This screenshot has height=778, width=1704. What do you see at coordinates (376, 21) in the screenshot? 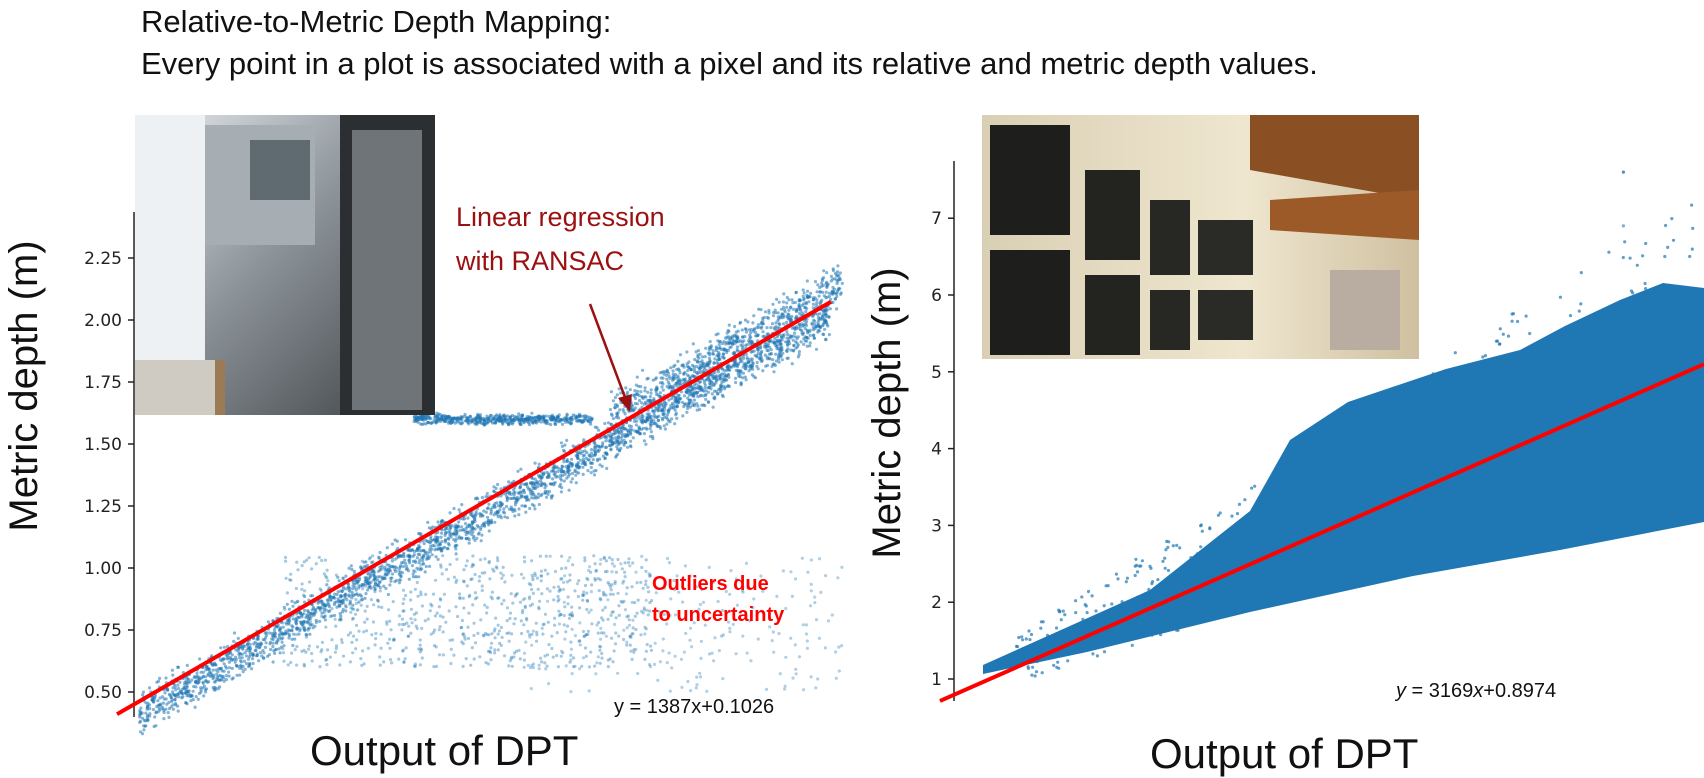
I see `figure-title-line1: Relative-to-Metric Depth Mapping:` at bounding box center [376, 21].